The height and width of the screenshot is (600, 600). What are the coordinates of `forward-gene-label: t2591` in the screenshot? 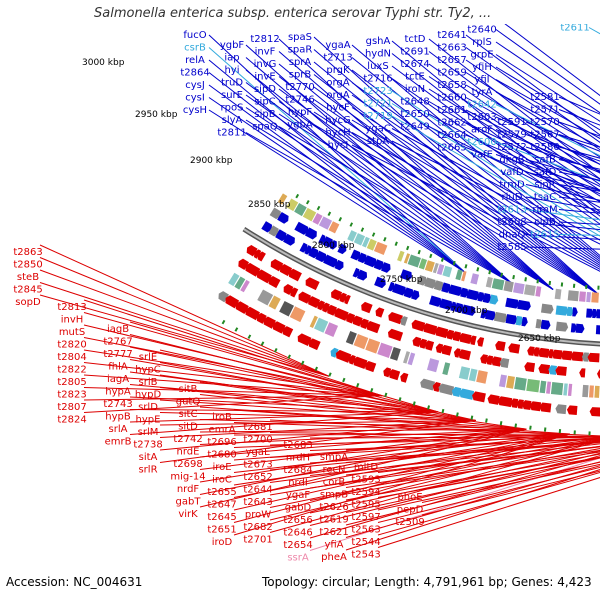 It's located at (511, 122).